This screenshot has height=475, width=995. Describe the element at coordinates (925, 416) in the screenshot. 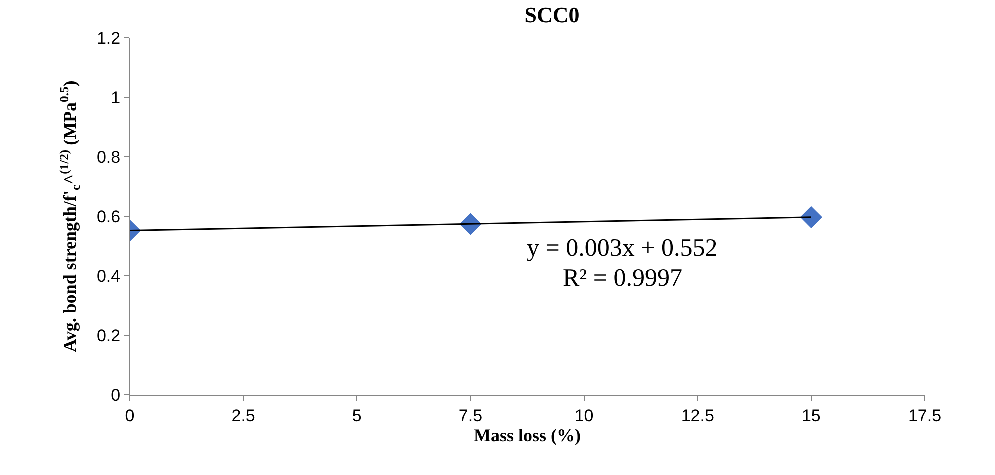

I see `x-tick-label: 17.5` at that location.